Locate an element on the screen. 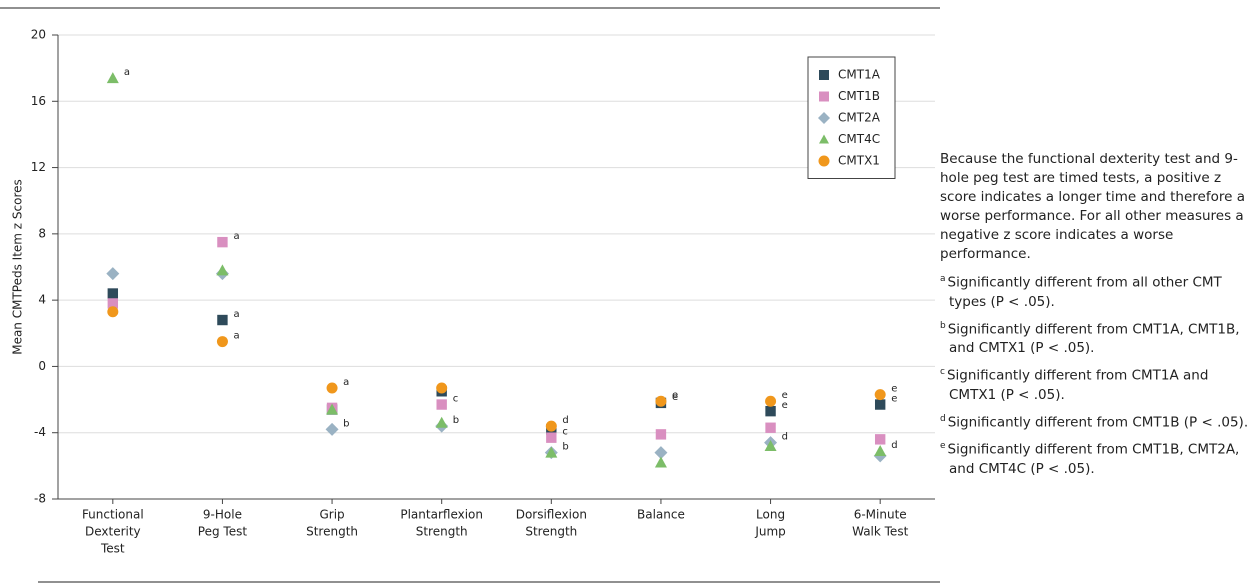 Image resolution: width=1257 pixels, height=585 pixels. footnote-mark: e is located at coordinates (943, 446).